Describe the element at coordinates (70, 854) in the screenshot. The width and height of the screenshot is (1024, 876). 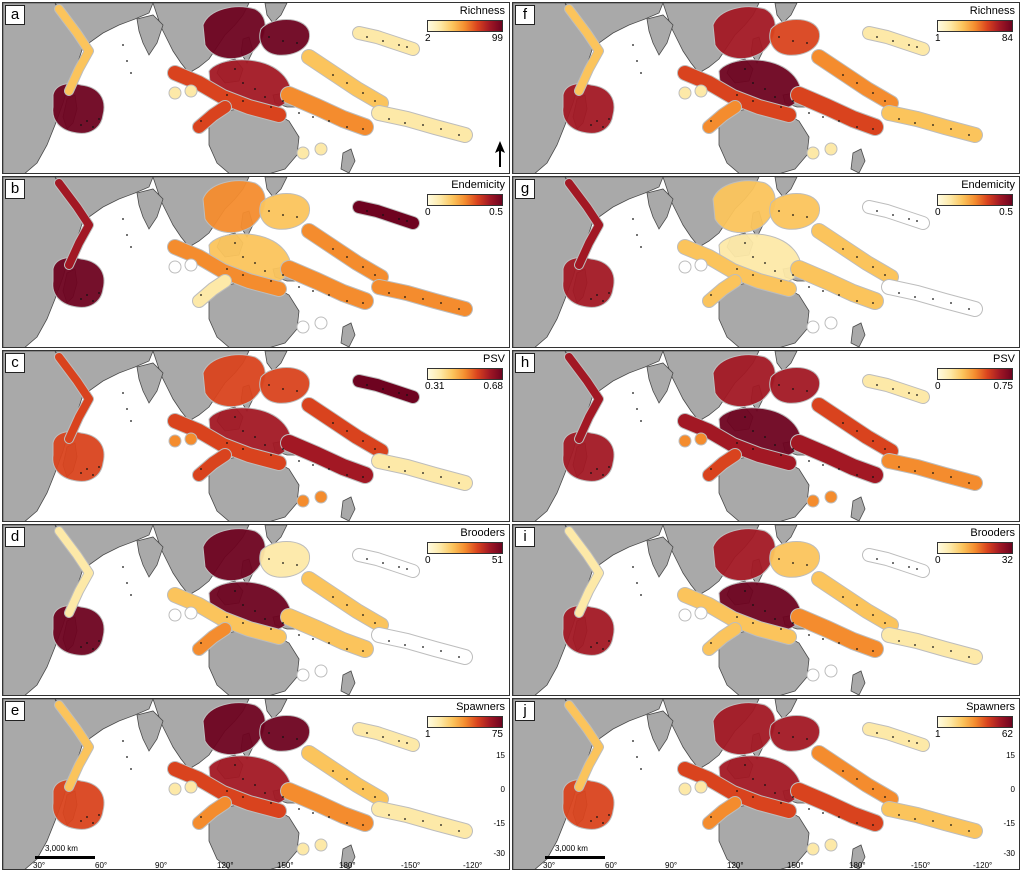
I see `scale-bar: 3,000 km` at that location.